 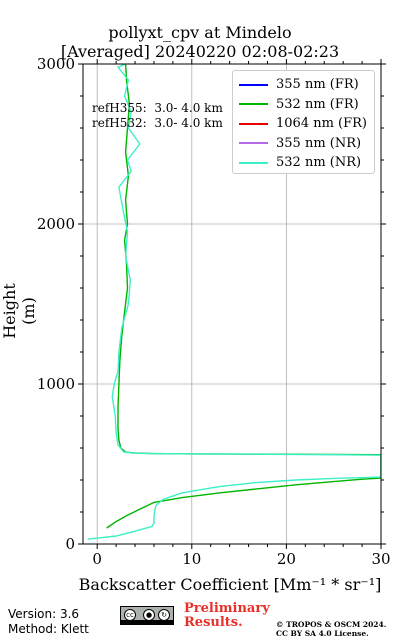 I want to click on legend-entry: 532 nm (FR), so click(x=299, y=104).